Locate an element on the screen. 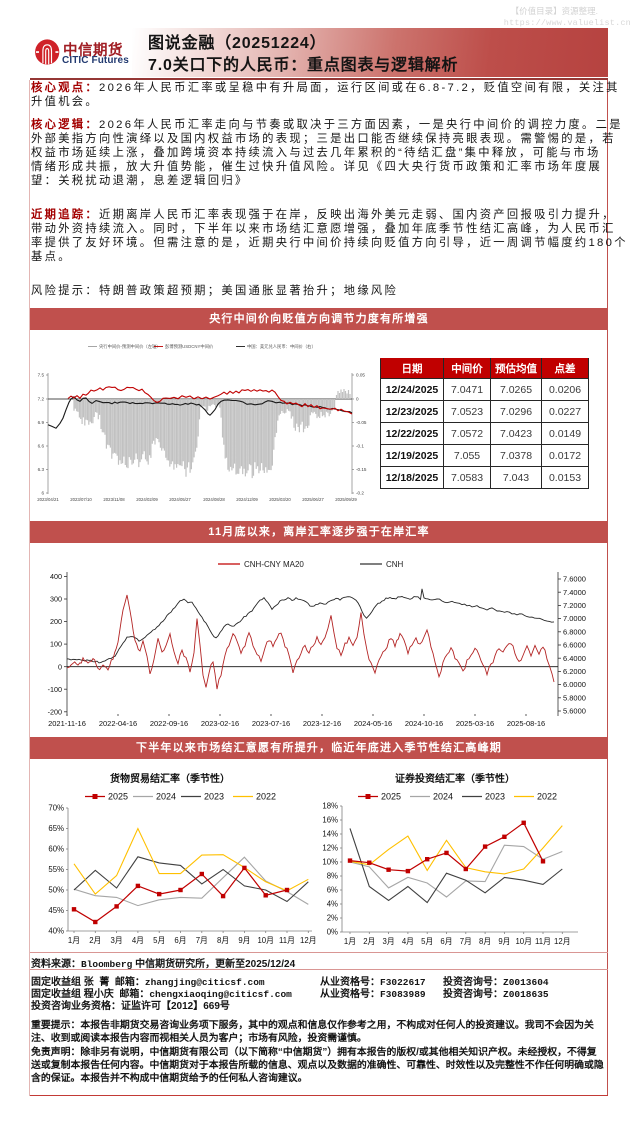 The image size is (638, 1122). svg-text: 7.2000 is located at coordinates (574, 605).